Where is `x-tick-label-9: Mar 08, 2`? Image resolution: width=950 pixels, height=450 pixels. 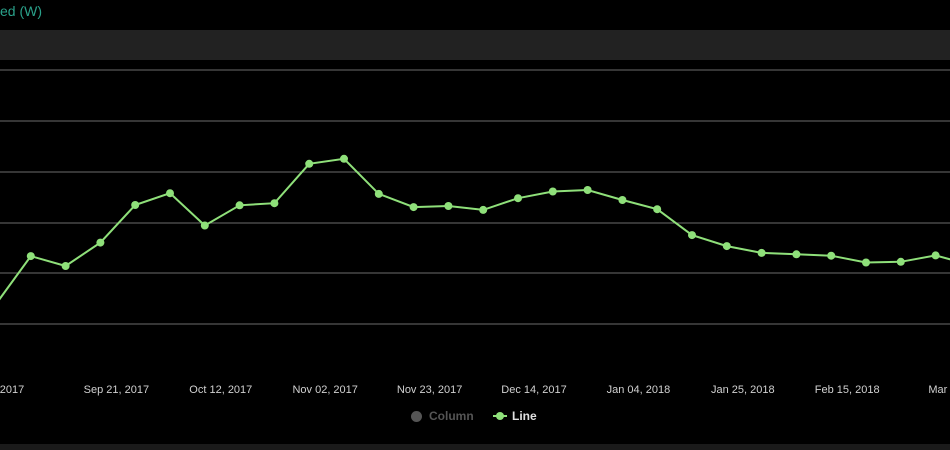 x-tick-label-9: Mar 08, 2 is located at coordinates (939, 390).